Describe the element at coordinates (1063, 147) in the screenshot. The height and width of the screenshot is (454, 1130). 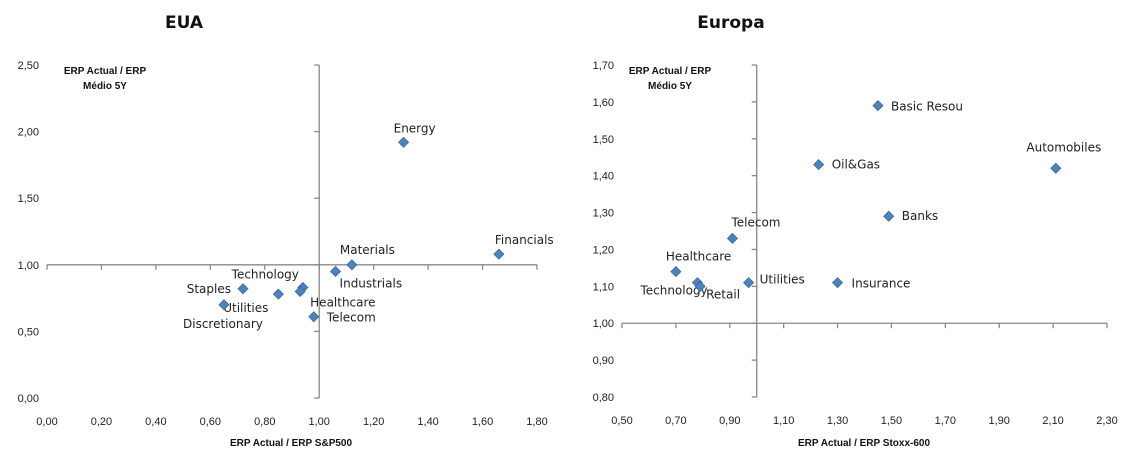
I see `data-point-label-europa: Automobiles` at that location.